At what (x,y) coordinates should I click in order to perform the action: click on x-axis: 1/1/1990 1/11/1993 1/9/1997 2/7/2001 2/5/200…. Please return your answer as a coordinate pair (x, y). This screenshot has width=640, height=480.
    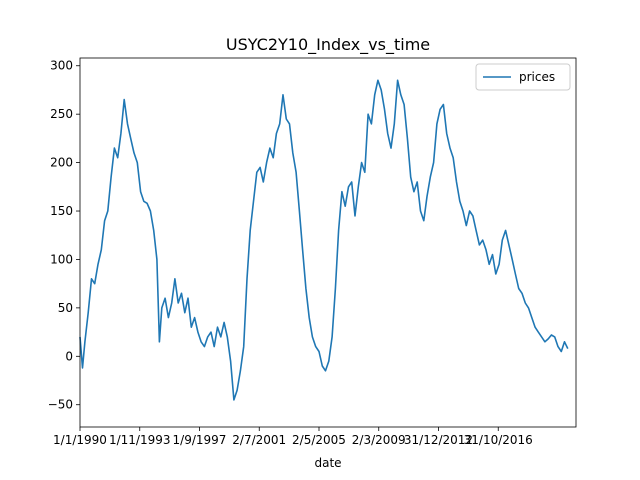
    Looking at the image, I should click on (293, 437).